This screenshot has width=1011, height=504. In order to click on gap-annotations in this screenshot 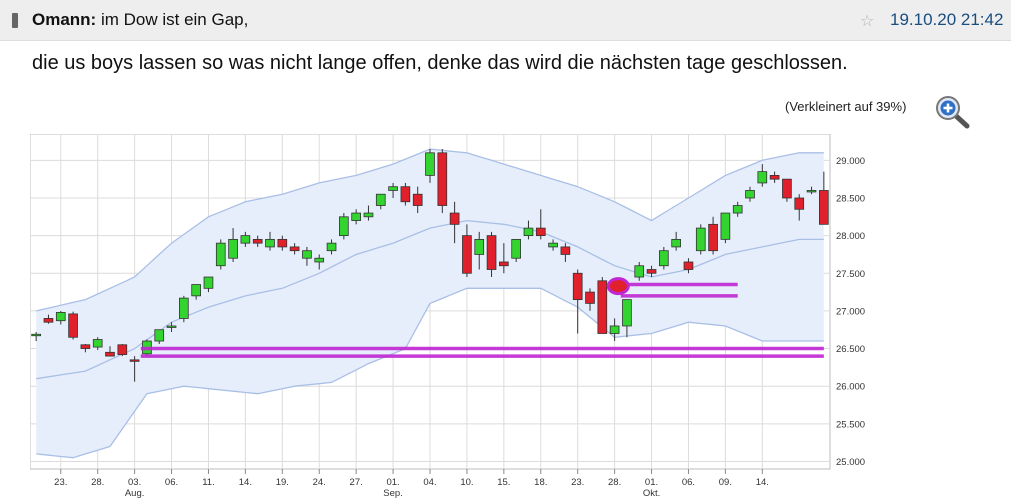, I will do `click(482, 317)`.